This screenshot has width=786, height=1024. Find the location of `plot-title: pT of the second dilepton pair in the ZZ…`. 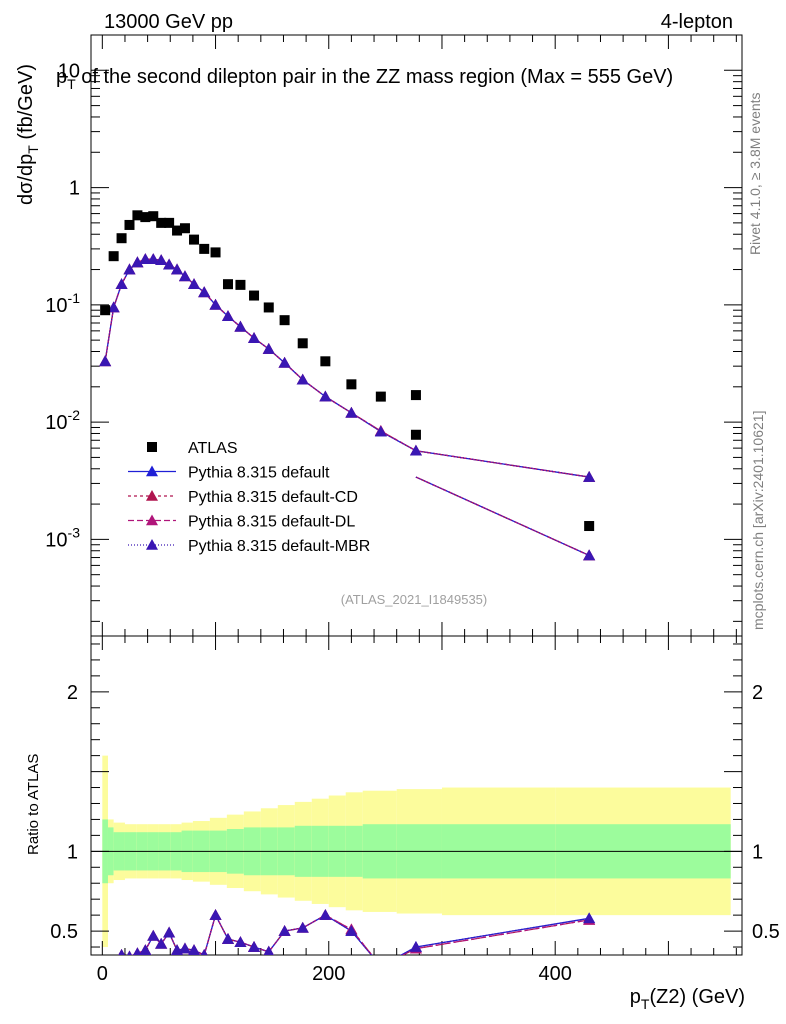

plot-title: pT of the second dilepton pair in the ZZ… is located at coordinates (364, 79).